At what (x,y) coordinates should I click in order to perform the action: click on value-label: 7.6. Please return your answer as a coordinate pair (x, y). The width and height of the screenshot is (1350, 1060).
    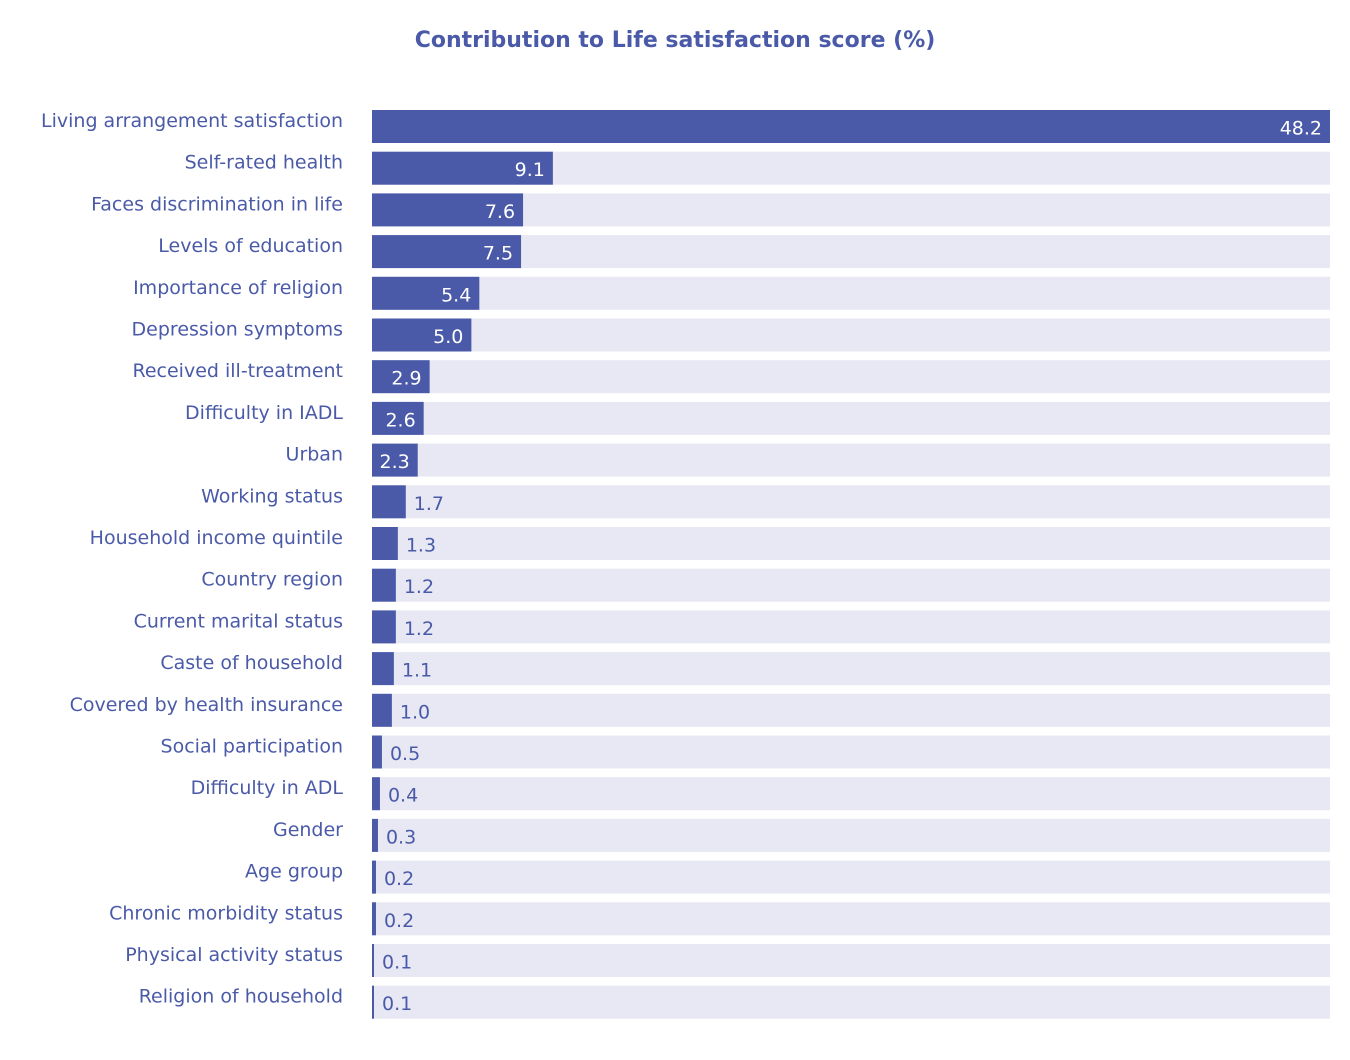
    Looking at the image, I should click on (500, 212).